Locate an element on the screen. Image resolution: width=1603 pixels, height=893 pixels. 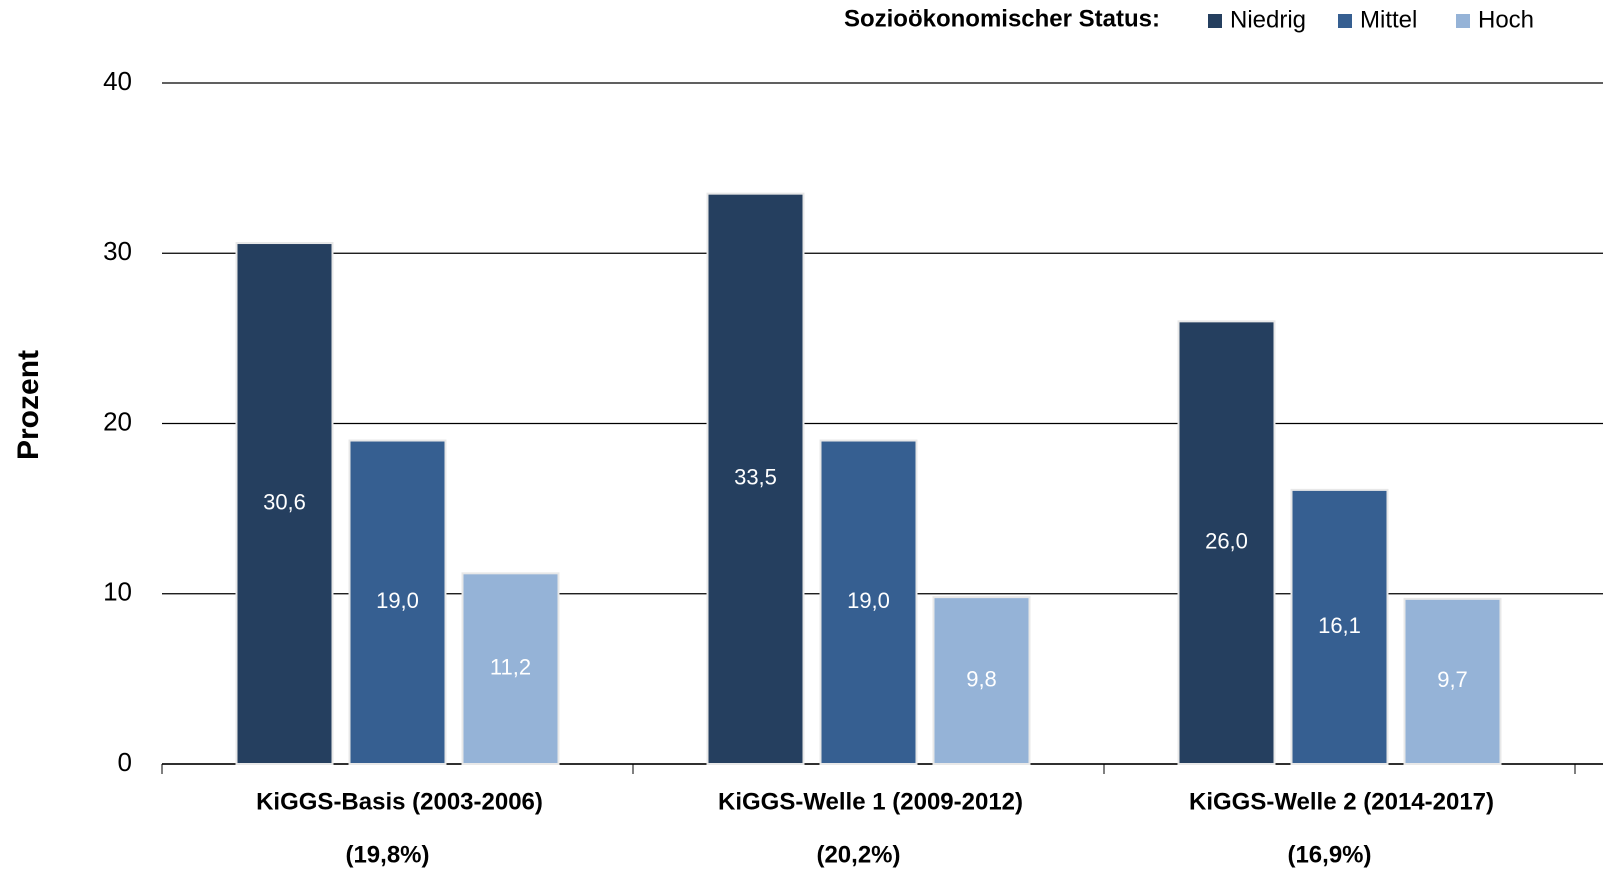
legend-label: Mittel is located at coordinates (1388, 19).